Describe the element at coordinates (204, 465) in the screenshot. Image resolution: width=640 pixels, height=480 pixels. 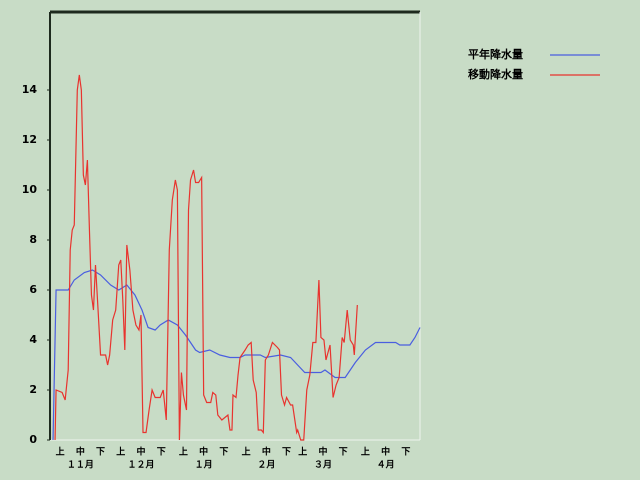
I see `x-group-label: １月` at that location.